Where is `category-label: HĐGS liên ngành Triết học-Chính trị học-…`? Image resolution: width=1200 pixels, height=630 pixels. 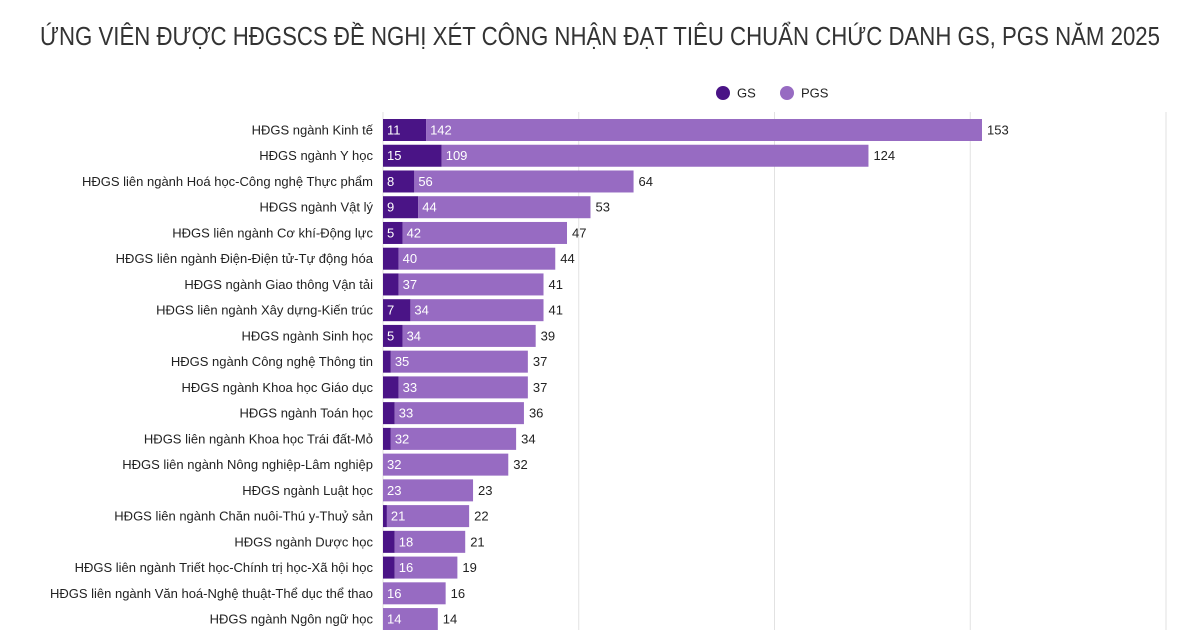
category-label: HĐGS liên ngành Triết học-Chính trị học-… is located at coordinates (224, 567).